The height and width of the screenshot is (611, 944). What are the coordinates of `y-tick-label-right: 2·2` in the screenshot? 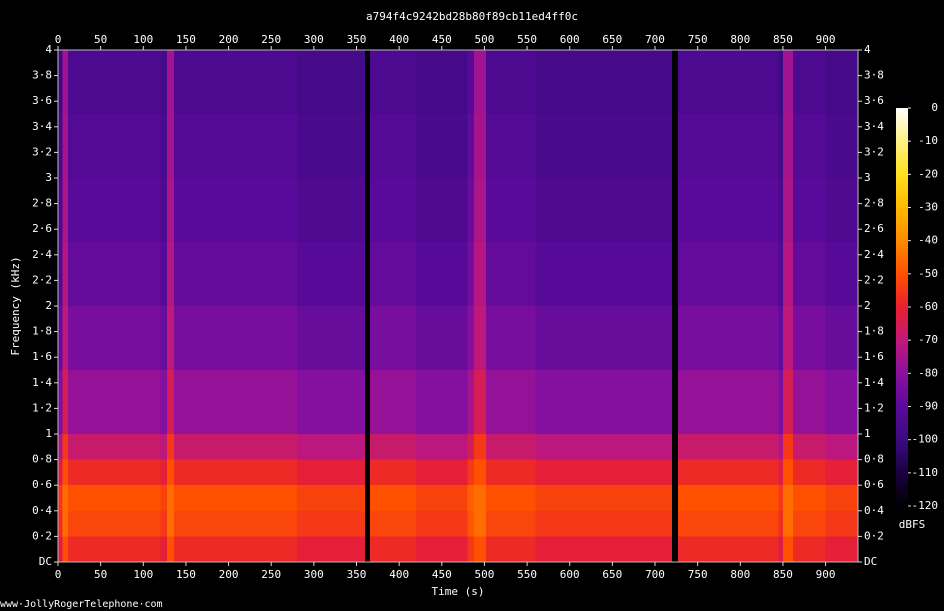 It's located at (874, 279).